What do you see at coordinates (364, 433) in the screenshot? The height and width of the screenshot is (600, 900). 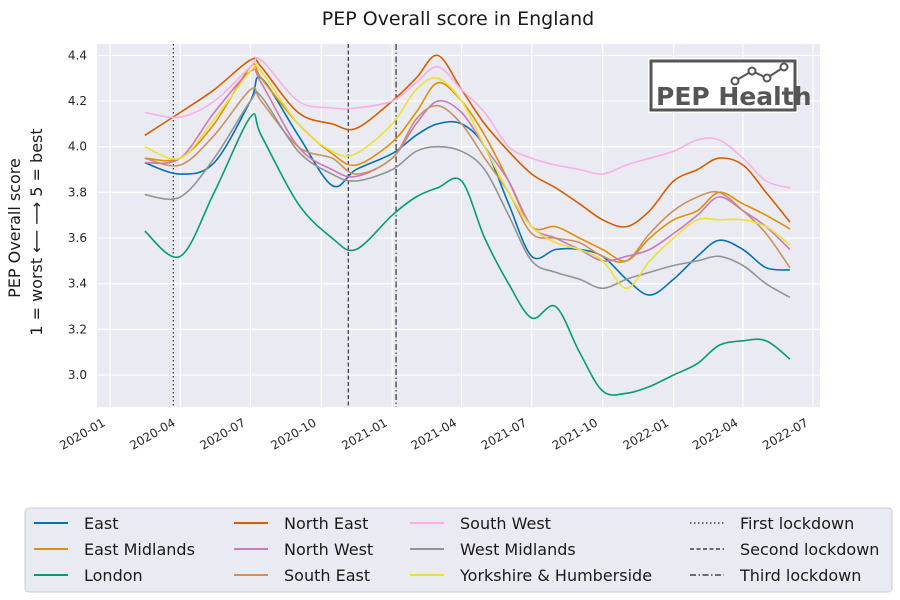 I see `x-tick-label: 2021-01` at bounding box center [364, 433].